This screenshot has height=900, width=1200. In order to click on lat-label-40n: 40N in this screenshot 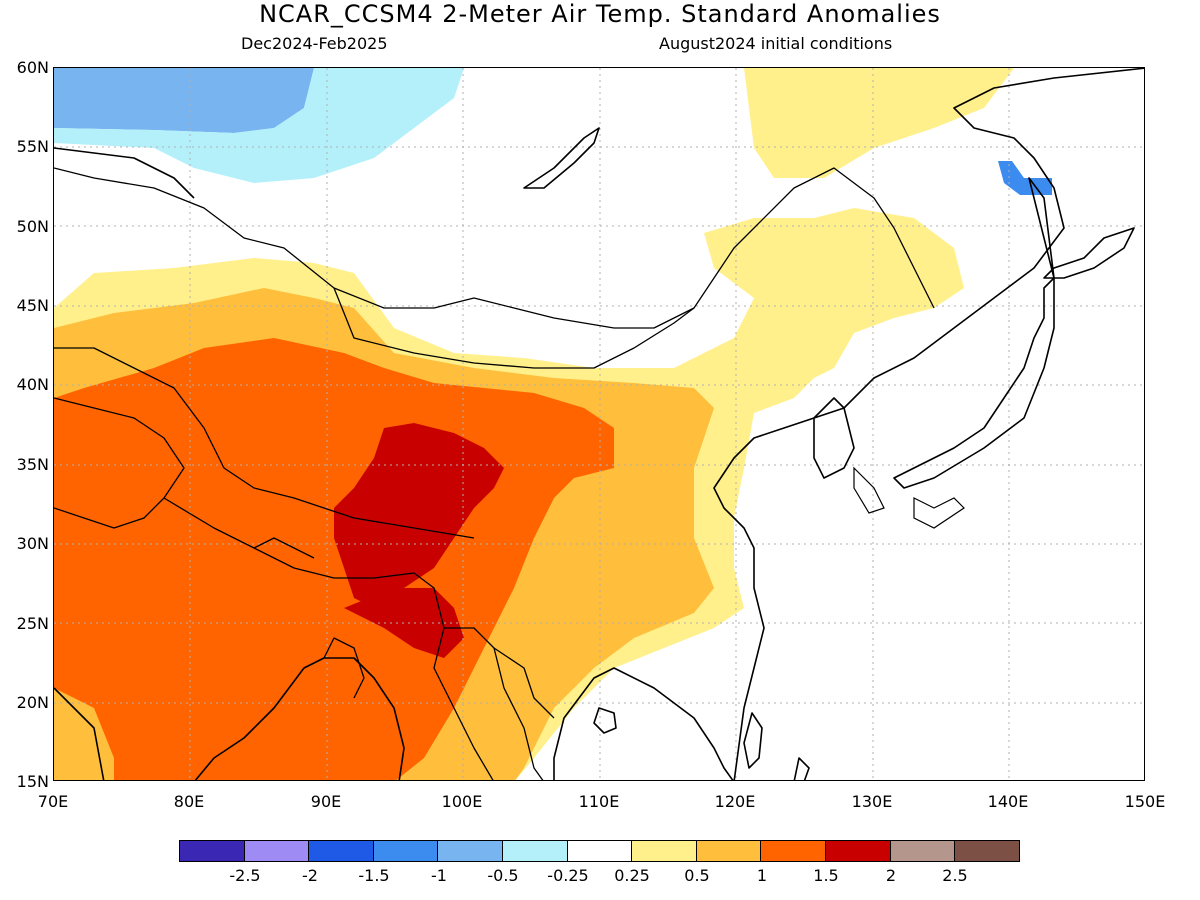, I will do `click(32, 384)`.